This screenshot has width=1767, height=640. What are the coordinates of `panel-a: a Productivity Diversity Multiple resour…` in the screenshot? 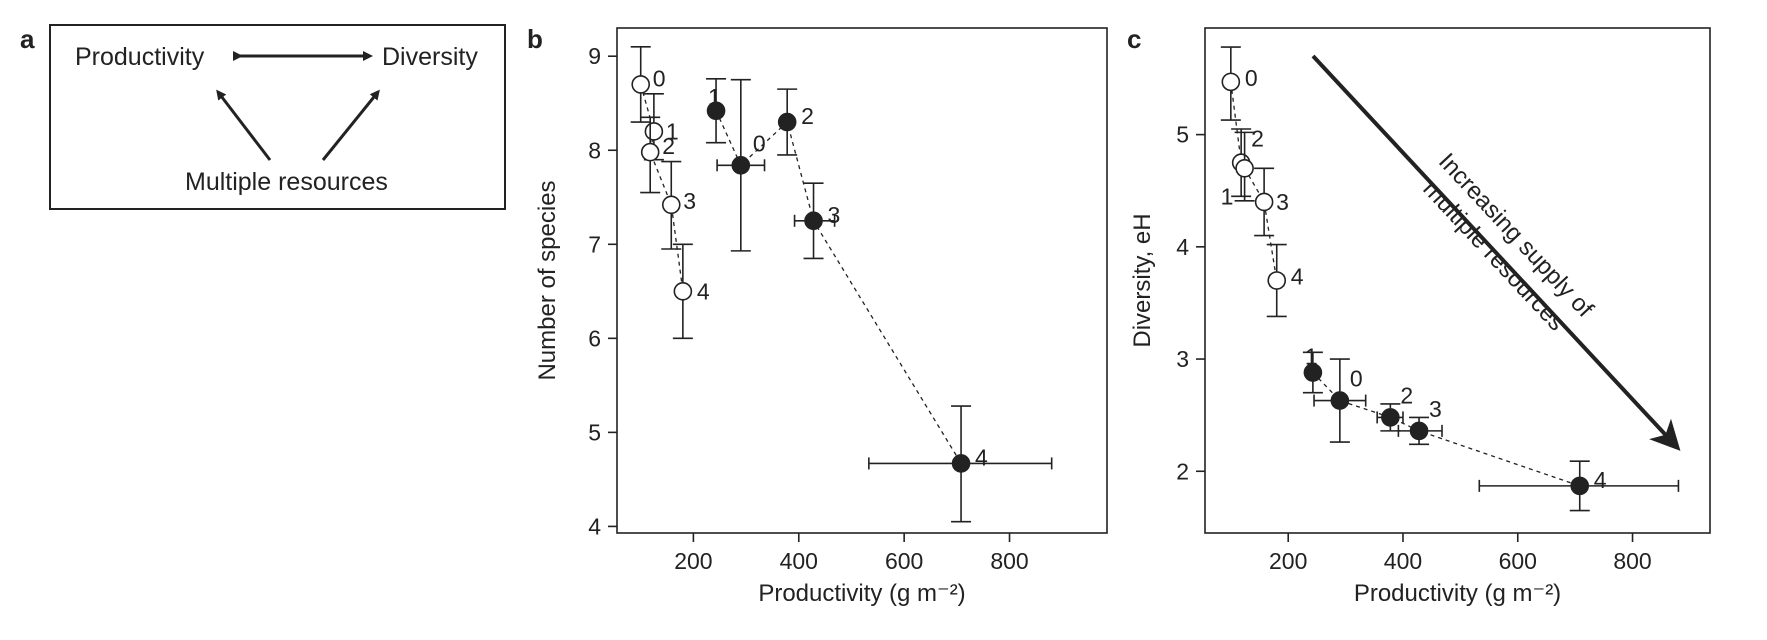 It's located at (263, 117).